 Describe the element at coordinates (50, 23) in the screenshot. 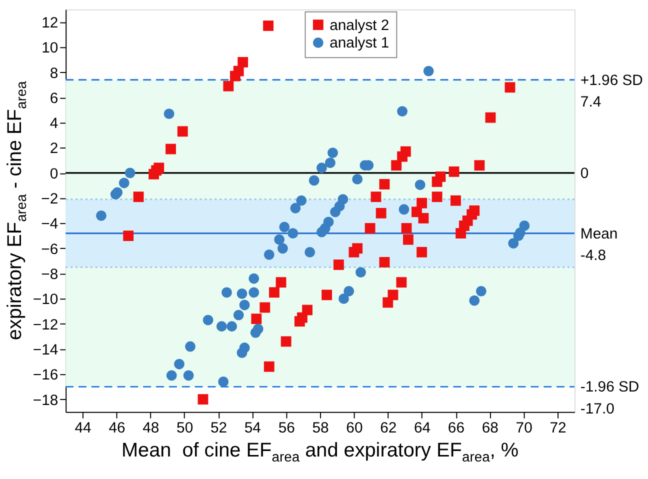

I see `y-tick-label: 12` at that location.